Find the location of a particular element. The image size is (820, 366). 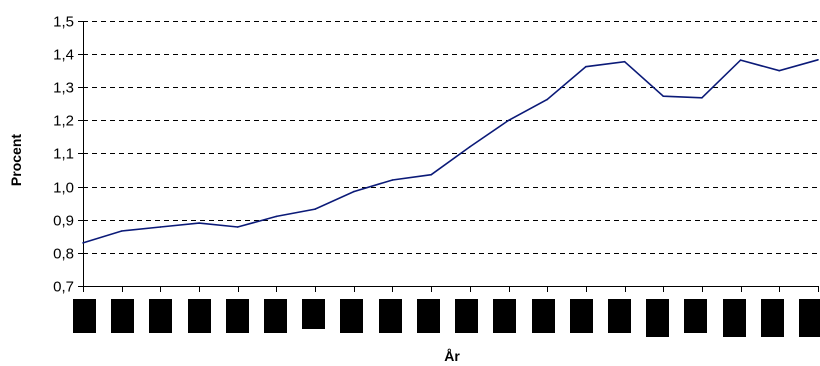

y-tick-label: 1,2 is located at coordinates (63, 121).